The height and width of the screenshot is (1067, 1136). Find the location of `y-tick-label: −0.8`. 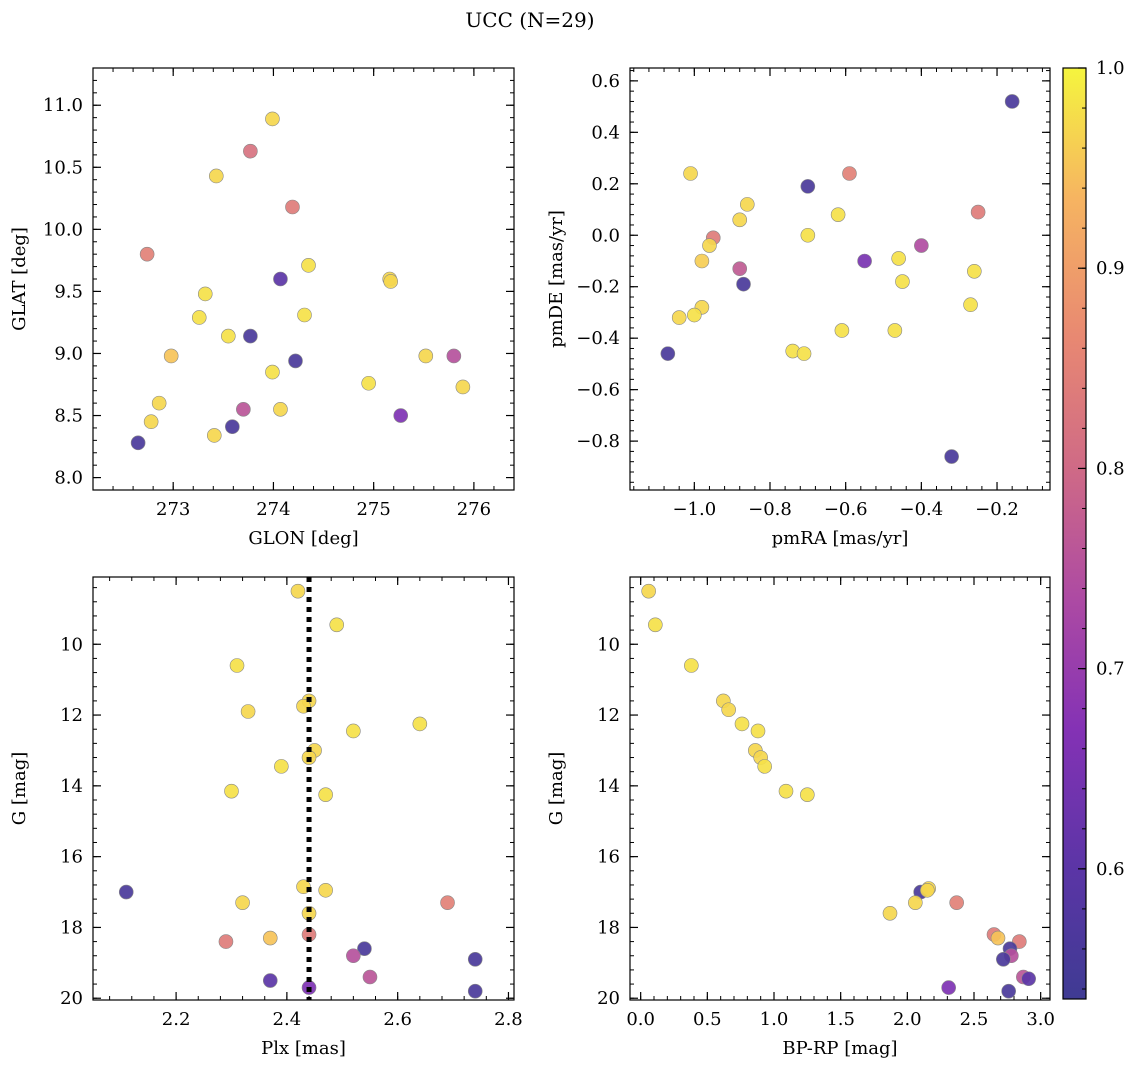

y-tick-label: −0.8 is located at coordinates (598, 441).